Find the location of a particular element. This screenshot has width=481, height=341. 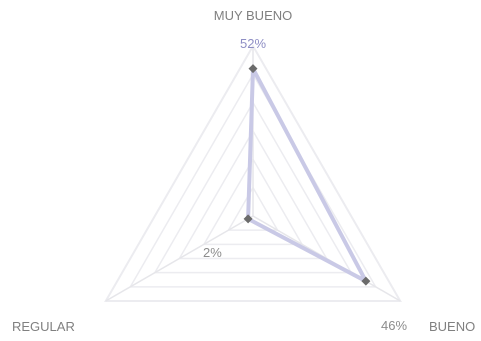

data-value-label: 46% is located at coordinates (394, 325).